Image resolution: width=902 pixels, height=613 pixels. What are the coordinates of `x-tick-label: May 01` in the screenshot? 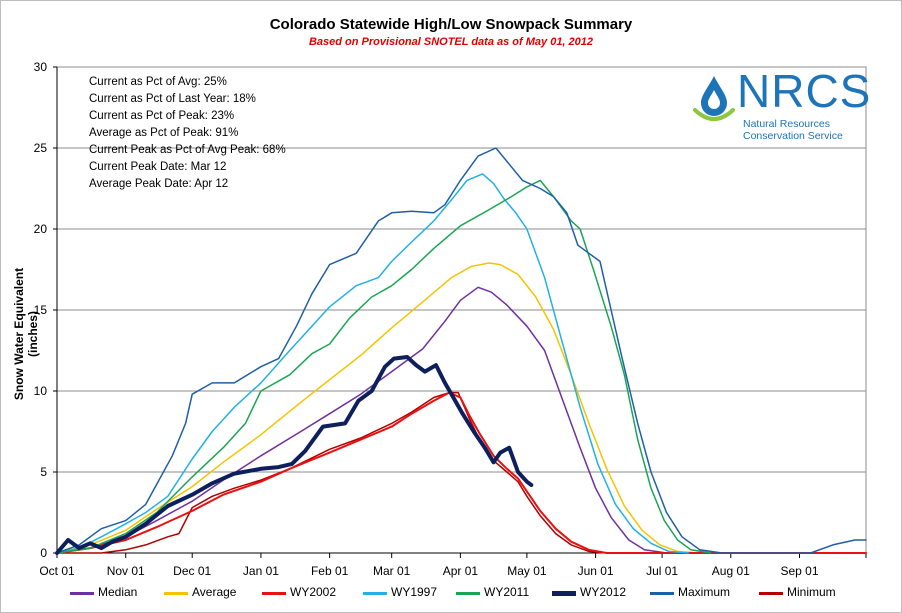 It's located at (527, 571).